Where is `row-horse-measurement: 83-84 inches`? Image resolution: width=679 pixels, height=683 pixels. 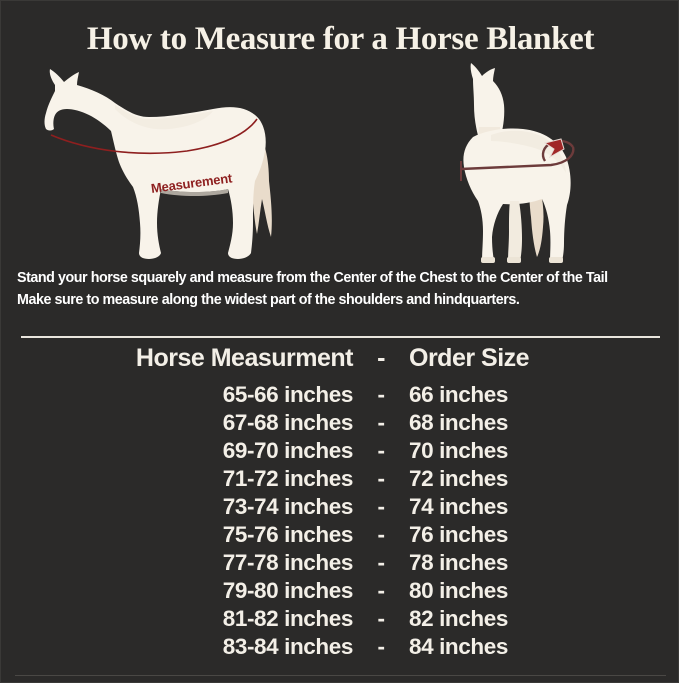 row-horse-measurement: 83-84 inches is located at coordinates (288, 646).